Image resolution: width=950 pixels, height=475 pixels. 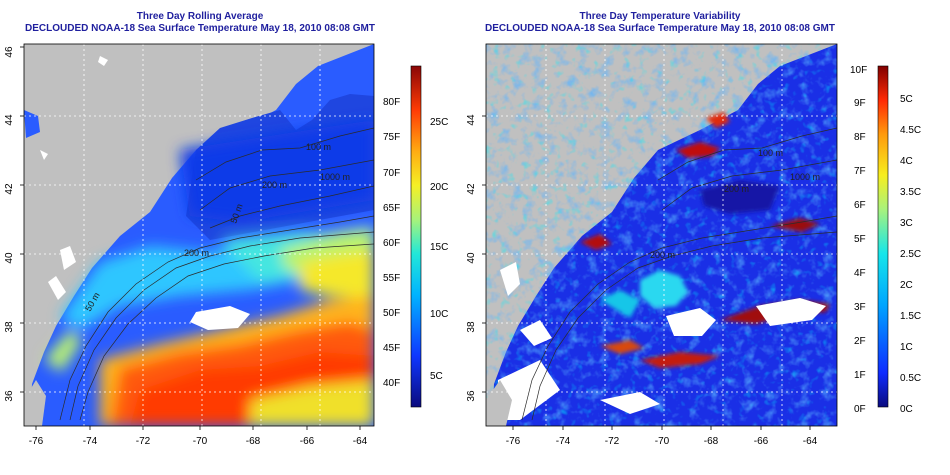 What do you see at coordinates (391, 383) in the screenshot?
I see `left-colorbar-f-label: 40F` at bounding box center [391, 383].